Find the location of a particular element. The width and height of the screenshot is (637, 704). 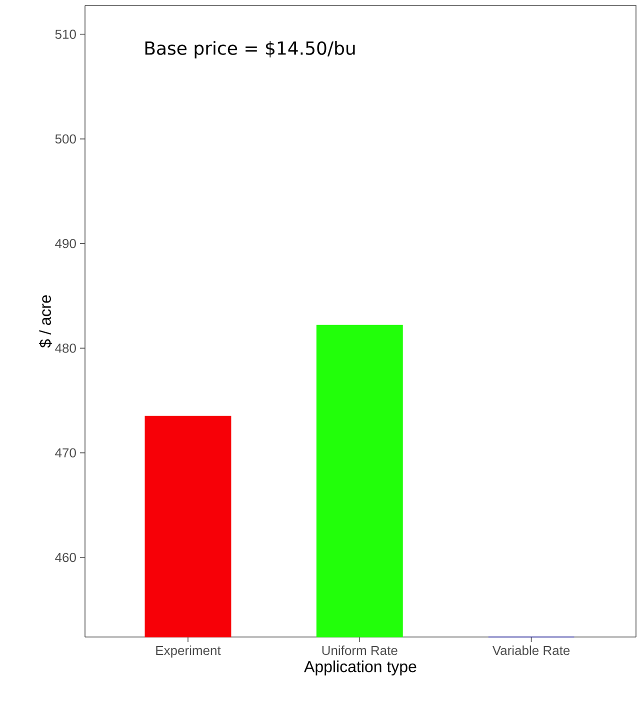

y-tick-label: 510 is located at coordinates (65, 34).